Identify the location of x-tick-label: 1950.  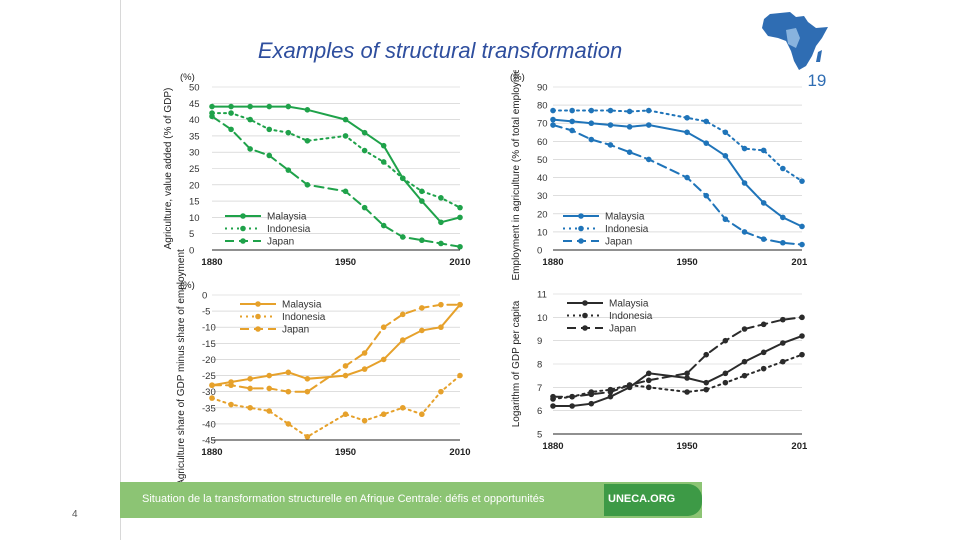
(345, 452).